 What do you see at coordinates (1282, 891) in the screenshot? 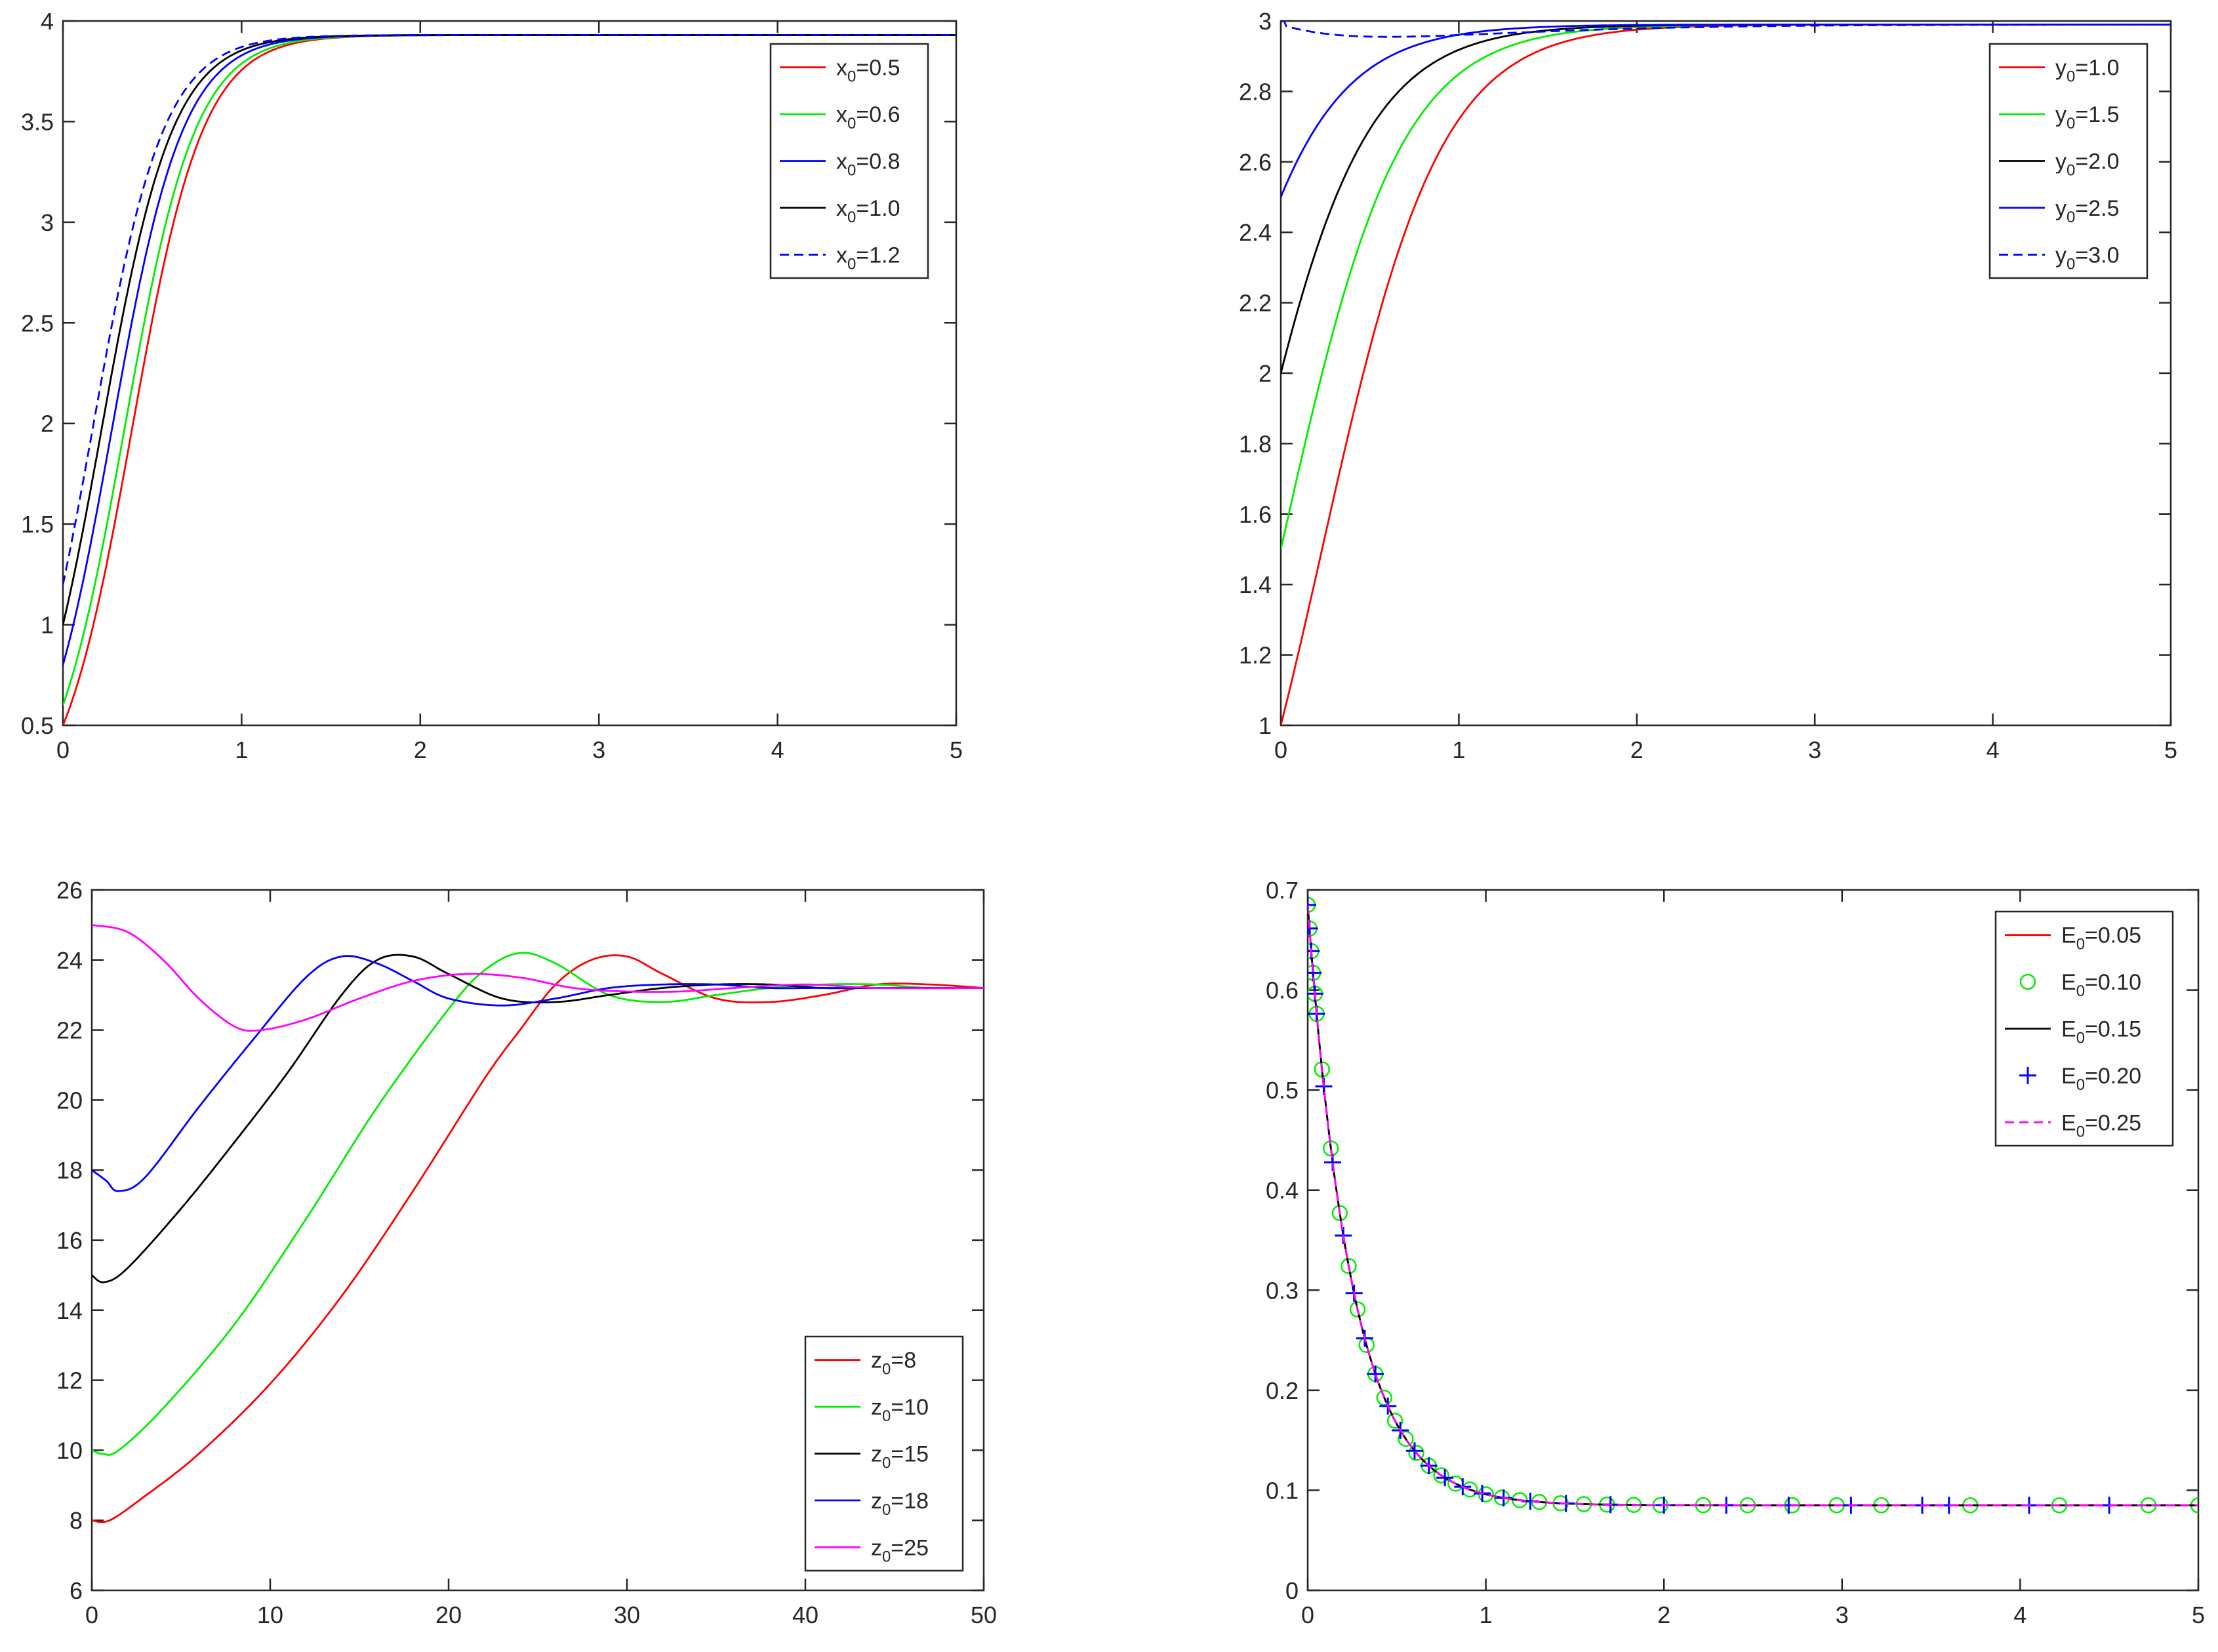
I see `chart-E-ytick-label: 0.7` at bounding box center [1282, 891].